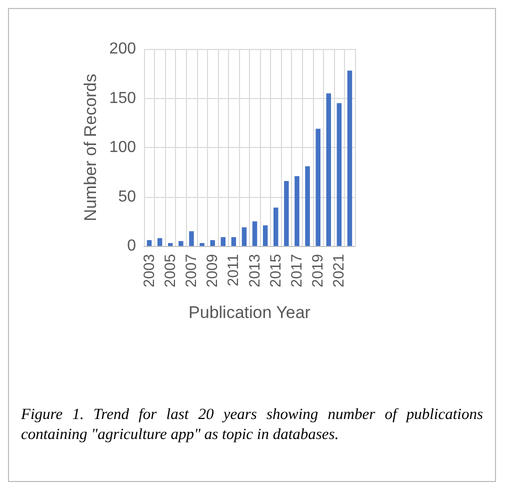 The width and height of the screenshot is (508, 494). I want to click on x-tick-label: 2005, so click(170, 271).